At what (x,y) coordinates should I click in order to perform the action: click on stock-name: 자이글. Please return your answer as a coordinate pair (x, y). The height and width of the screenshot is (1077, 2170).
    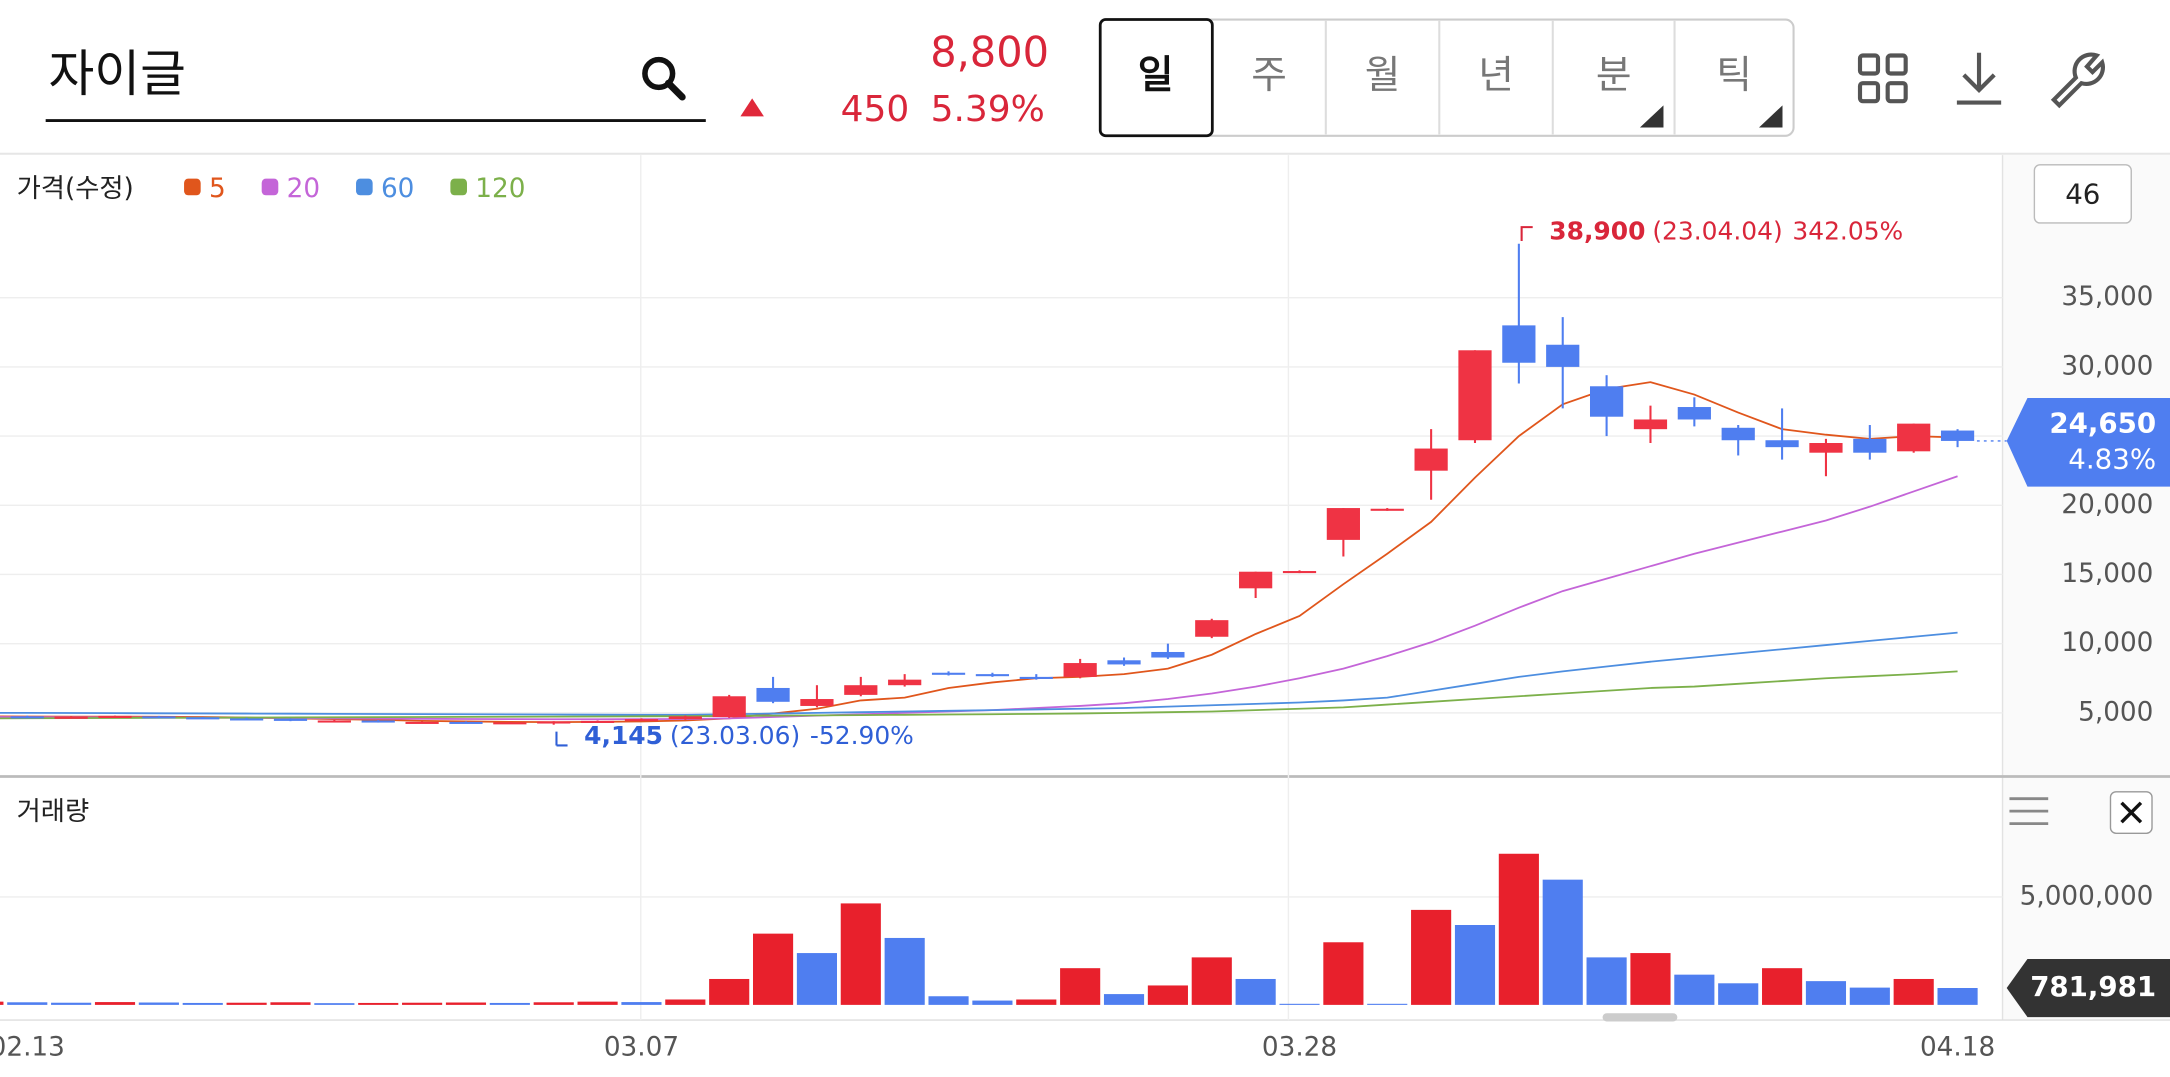
    Looking at the image, I should click on (116, 74).